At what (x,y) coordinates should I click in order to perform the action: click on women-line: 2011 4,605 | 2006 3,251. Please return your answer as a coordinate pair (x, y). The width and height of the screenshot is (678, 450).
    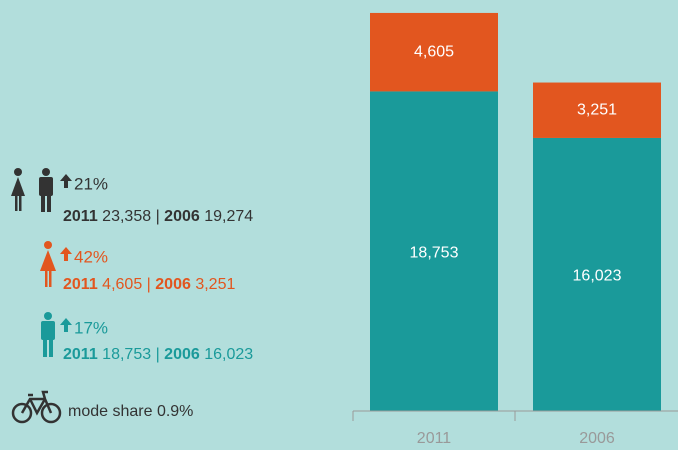
    Looking at the image, I should click on (149, 284).